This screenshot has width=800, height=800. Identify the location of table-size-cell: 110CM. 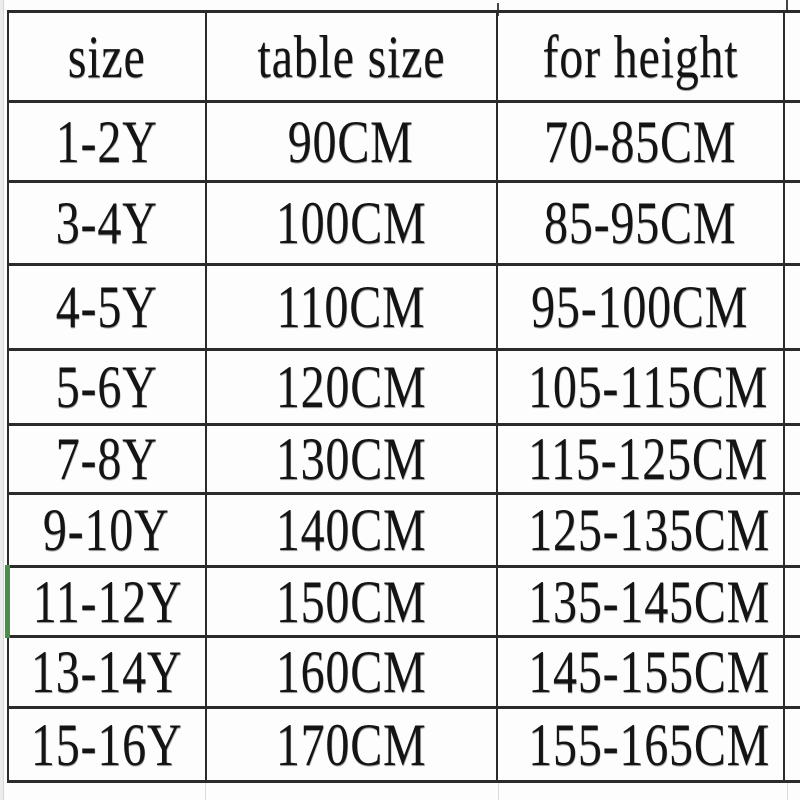
(351, 307).